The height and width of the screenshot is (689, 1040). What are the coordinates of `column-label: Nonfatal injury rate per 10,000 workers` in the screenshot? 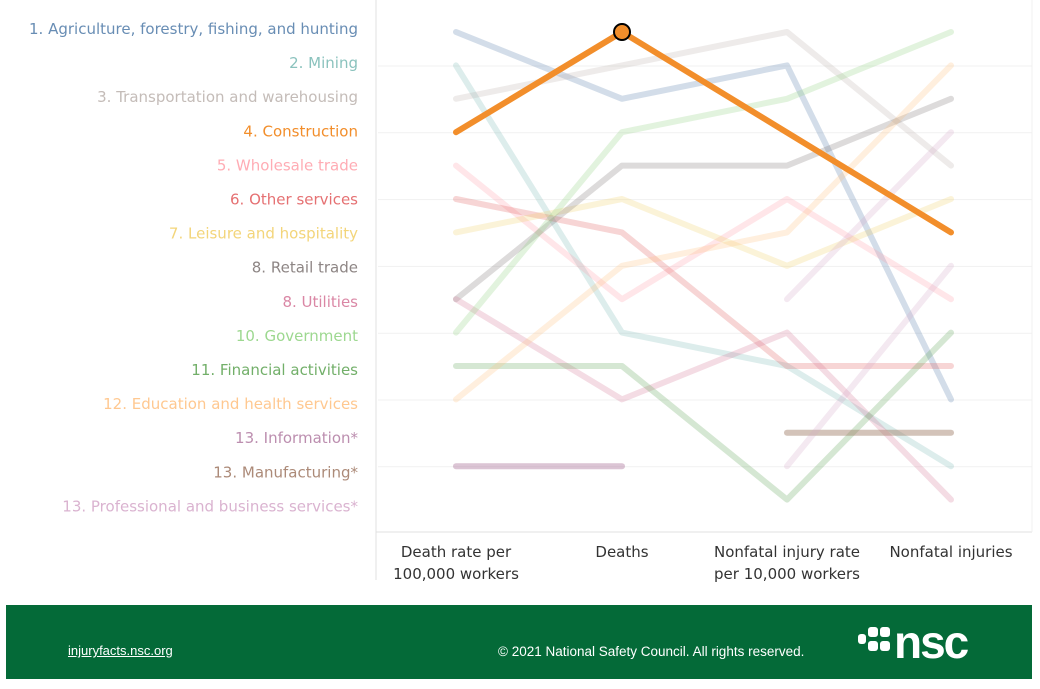 It's located at (787, 563).